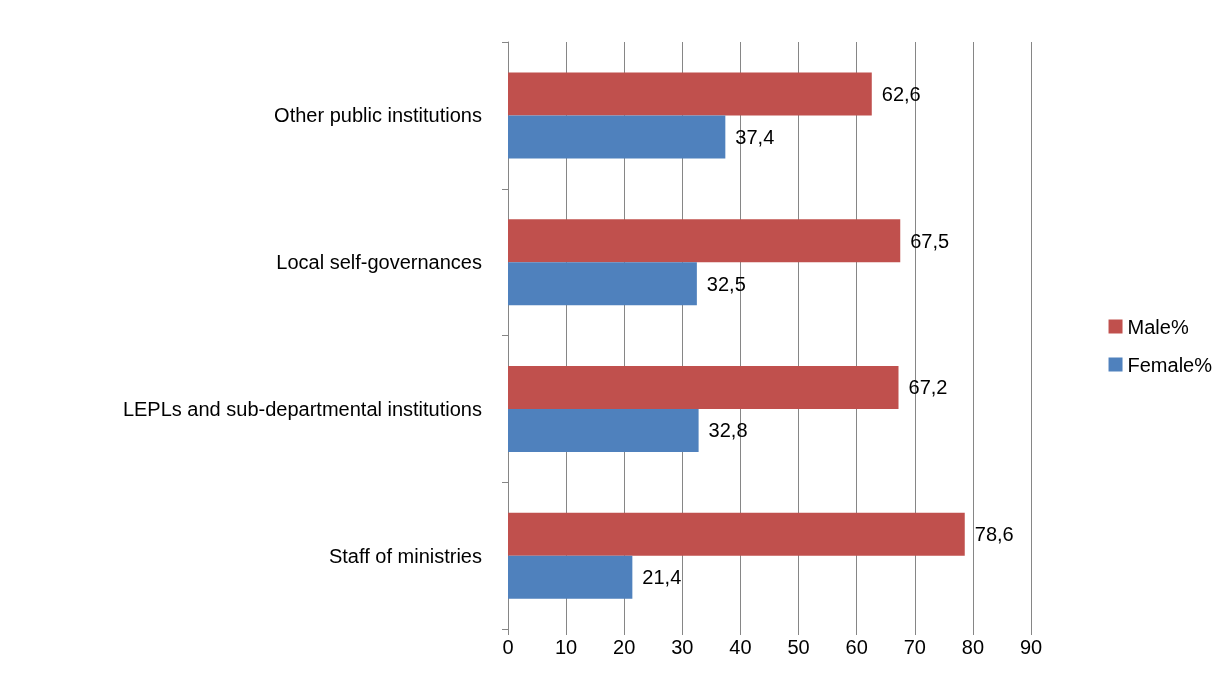 This screenshot has height=691, width=1229. Describe the element at coordinates (1031, 647) in the screenshot. I see `x-tick-label: 90` at that location.